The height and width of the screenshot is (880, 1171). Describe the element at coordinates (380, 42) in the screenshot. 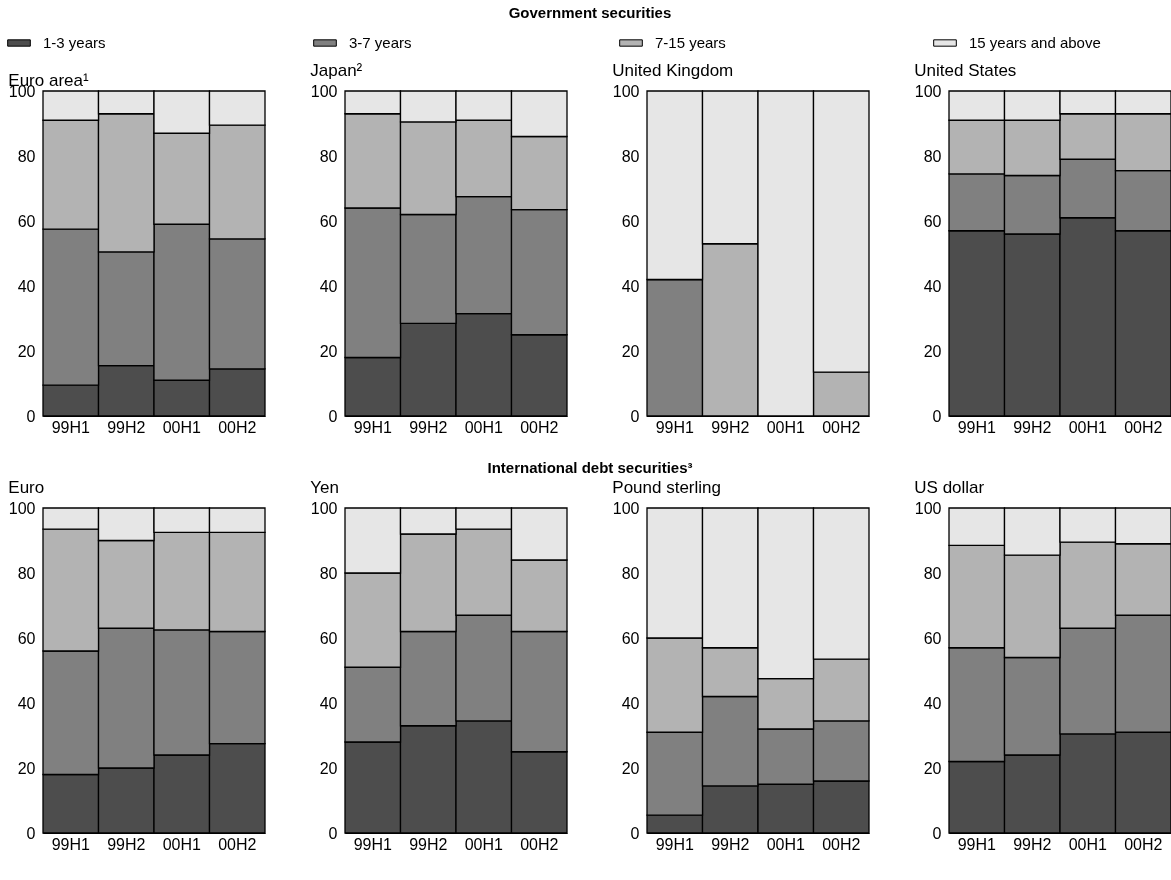

I see `legend-label: 3-7 years` at that location.